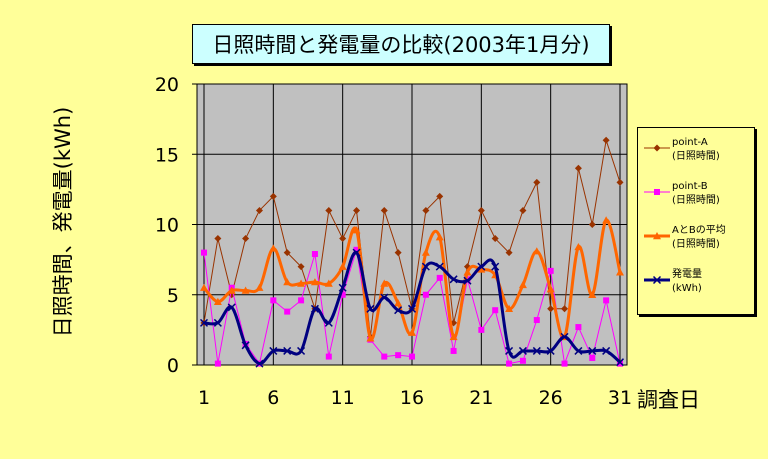  What do you see at coordinates (273, 398) in the screenshot?
I see `x-tick-label: 6` at bounding box center [273, 398].